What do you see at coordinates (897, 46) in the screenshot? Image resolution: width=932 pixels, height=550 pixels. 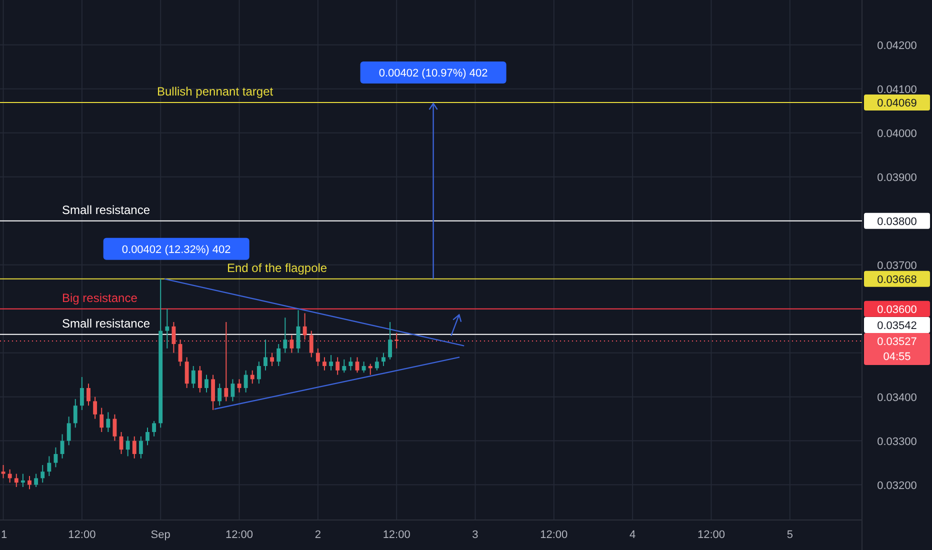 I see `y-tick-label: 0.04200` at bounding box center [897, 46].